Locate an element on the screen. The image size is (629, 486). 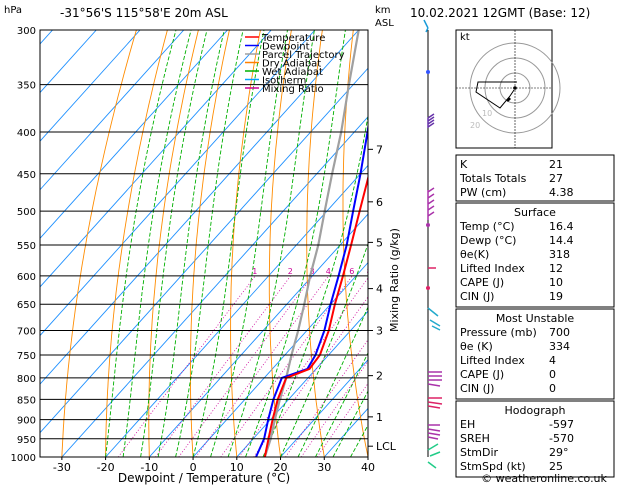
datetime-title: 10.02.2021 12GMT (Base: 12) is located at coordinates (500, 13).